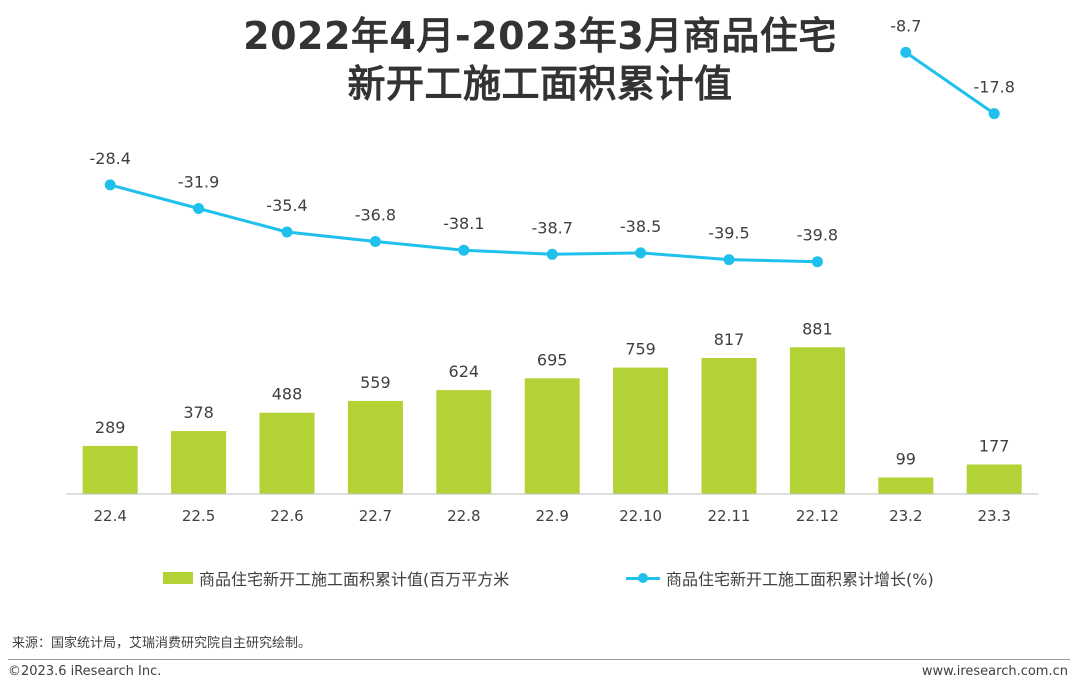 The width and height of the screenshot is (1080, 694). Describe the element at coordinates (286, 516) in the screenshot. I see `x-tick-22.6: 22.6` at that location.